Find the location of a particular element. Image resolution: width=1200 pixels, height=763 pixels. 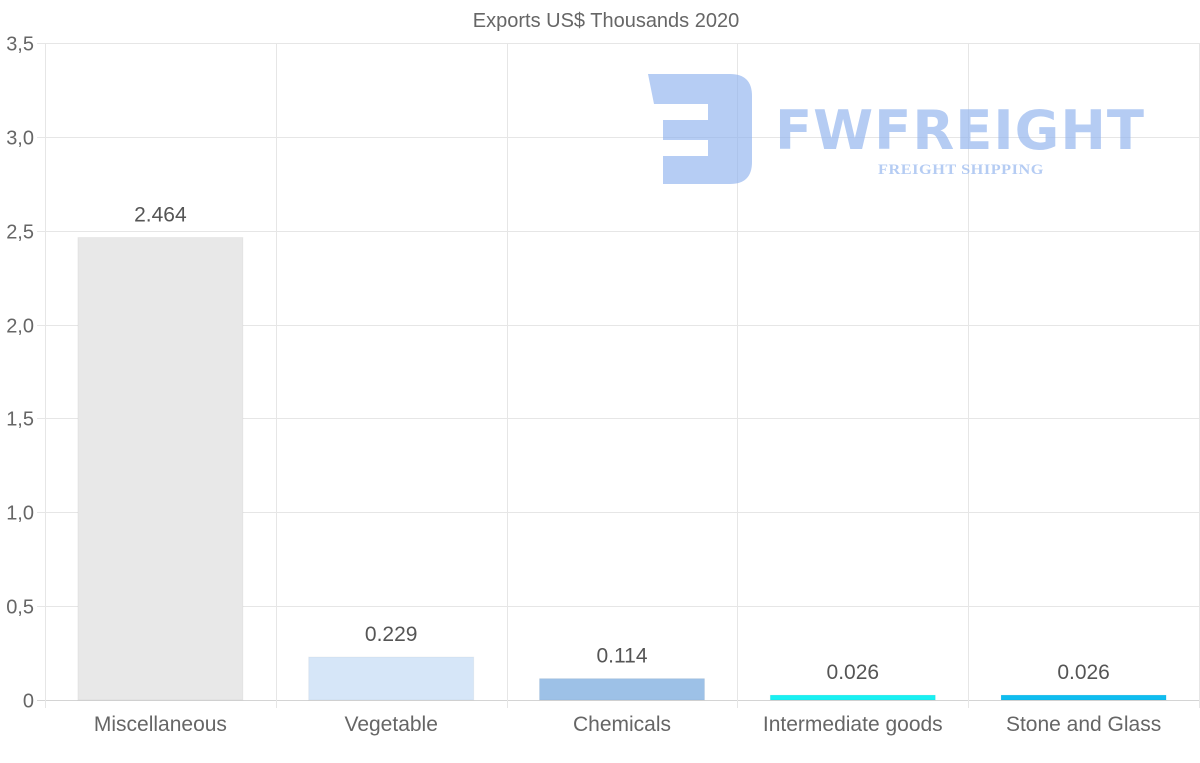

y-tick-label: 0,5 is located at coordinates (20, 608).